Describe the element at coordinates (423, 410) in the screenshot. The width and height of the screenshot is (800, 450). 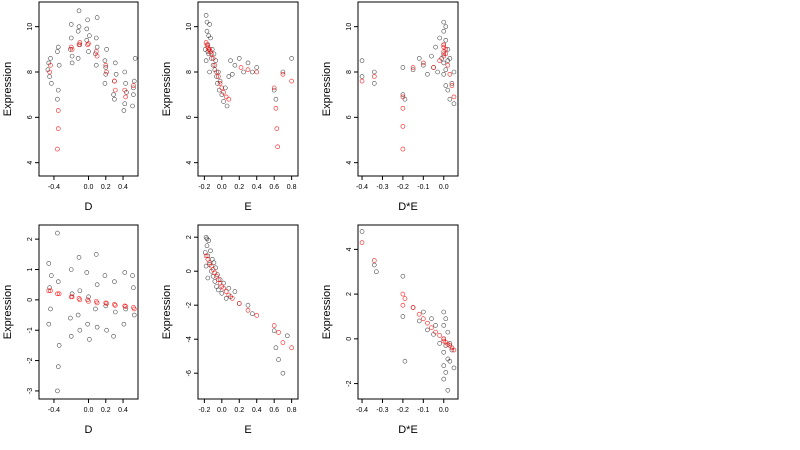
I see `x-tick-label: -0.1` at that location.